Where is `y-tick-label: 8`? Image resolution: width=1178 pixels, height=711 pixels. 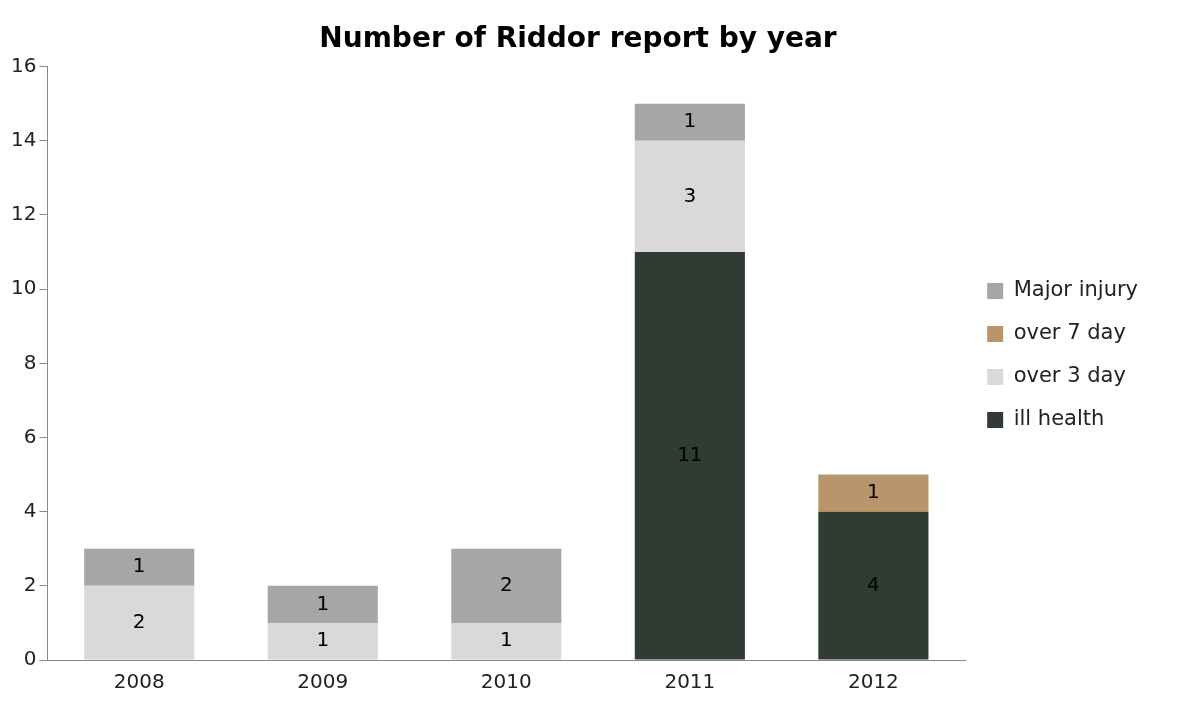
y-tick-label: 8 is located at coordinates (30, 361).